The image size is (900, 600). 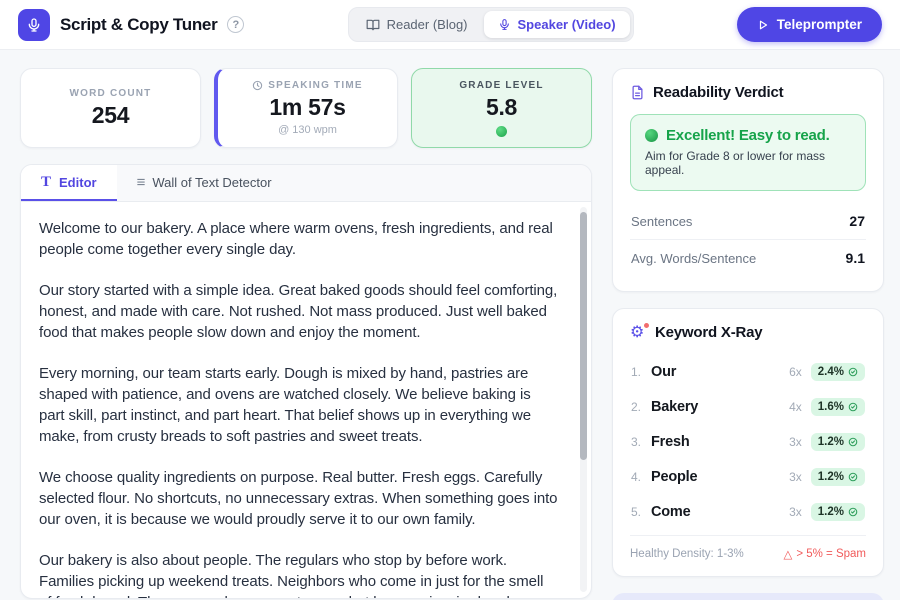 What do you see at coordinates (34, 24) in the screenshot?
I see `app-logo-microphone-icon` at bounding box center [34, 24].